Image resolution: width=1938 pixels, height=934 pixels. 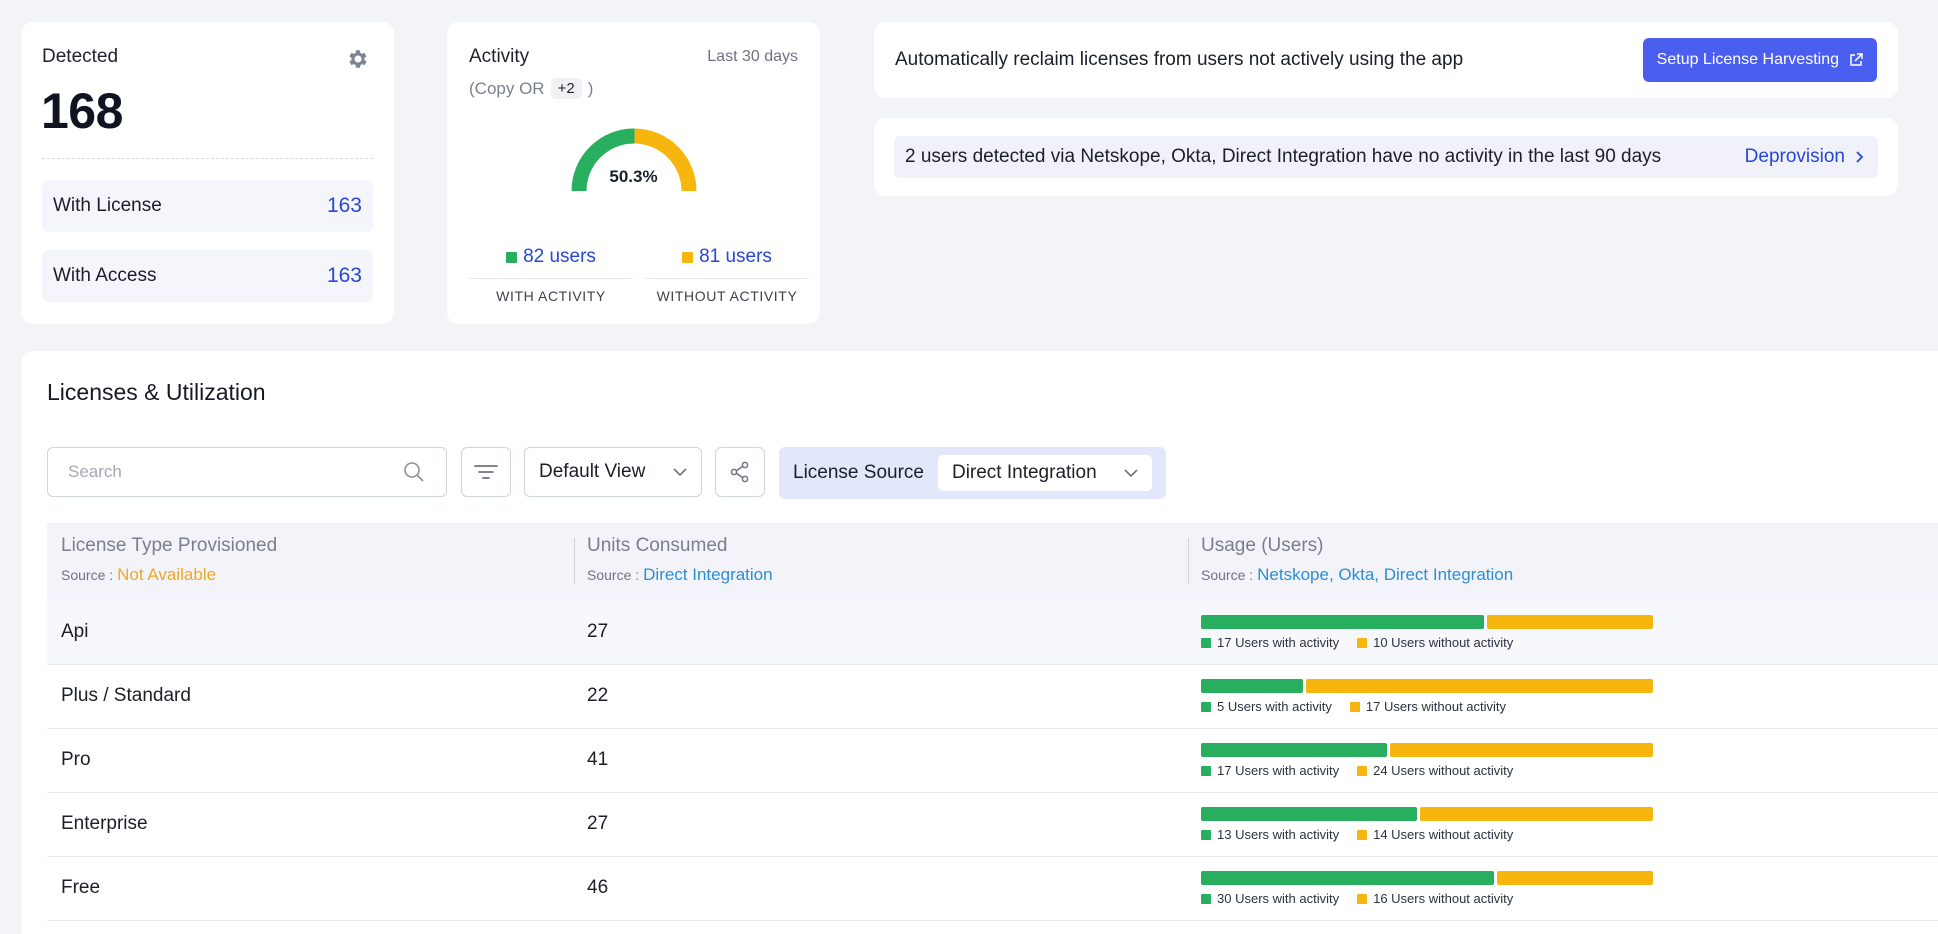 What do you see at coordinates (207, 206) in the screenshot?
I see `with-license-row: With License 163` at bounding box center [207, 206].